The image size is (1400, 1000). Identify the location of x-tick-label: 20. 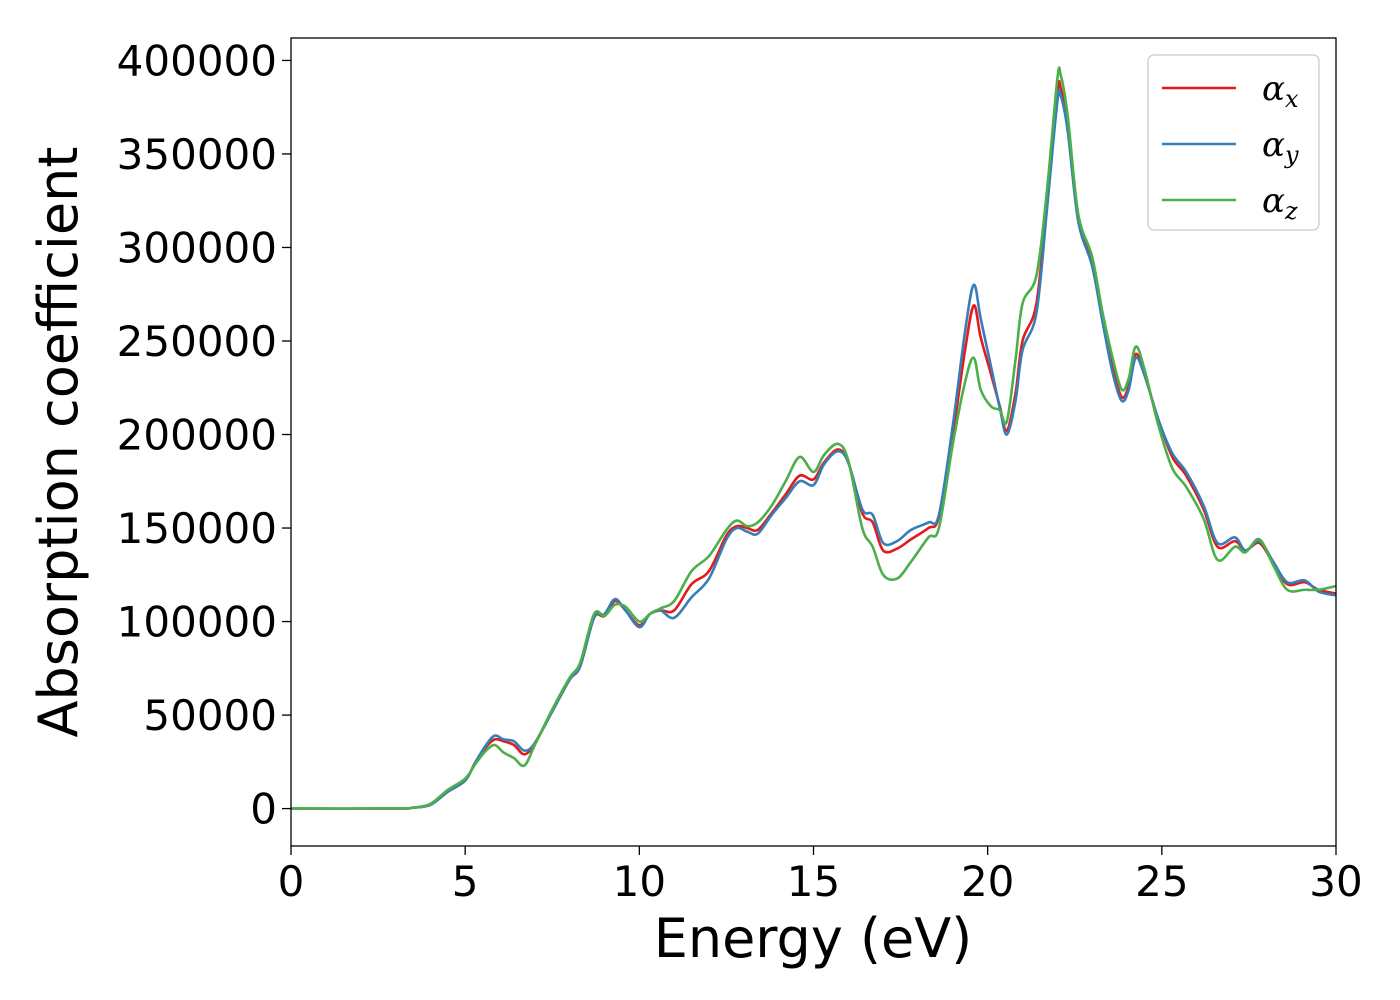
(987, 881).